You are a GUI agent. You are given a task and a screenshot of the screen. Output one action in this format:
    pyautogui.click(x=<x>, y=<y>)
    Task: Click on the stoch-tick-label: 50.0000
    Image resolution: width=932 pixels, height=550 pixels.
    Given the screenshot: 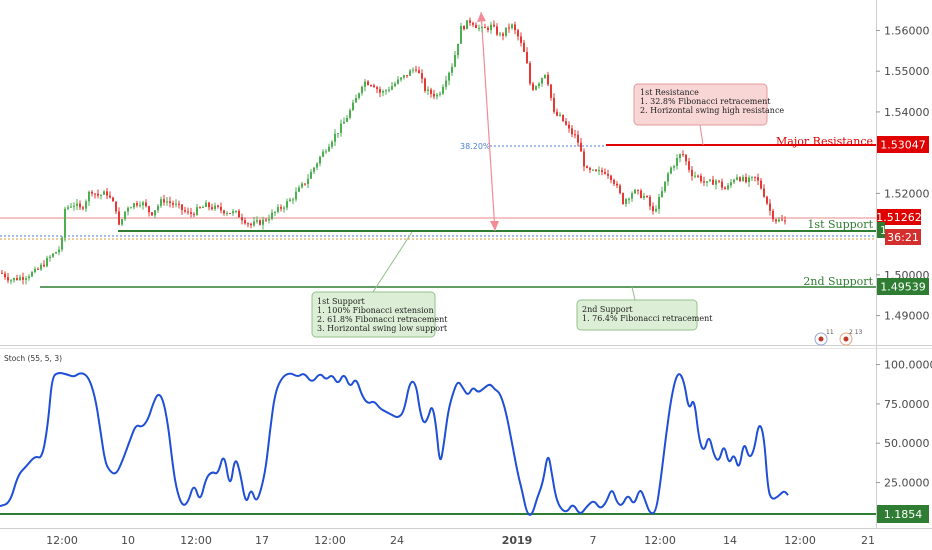 What is the action you would take?
    pyautogui.click(x=907, y=443)
    